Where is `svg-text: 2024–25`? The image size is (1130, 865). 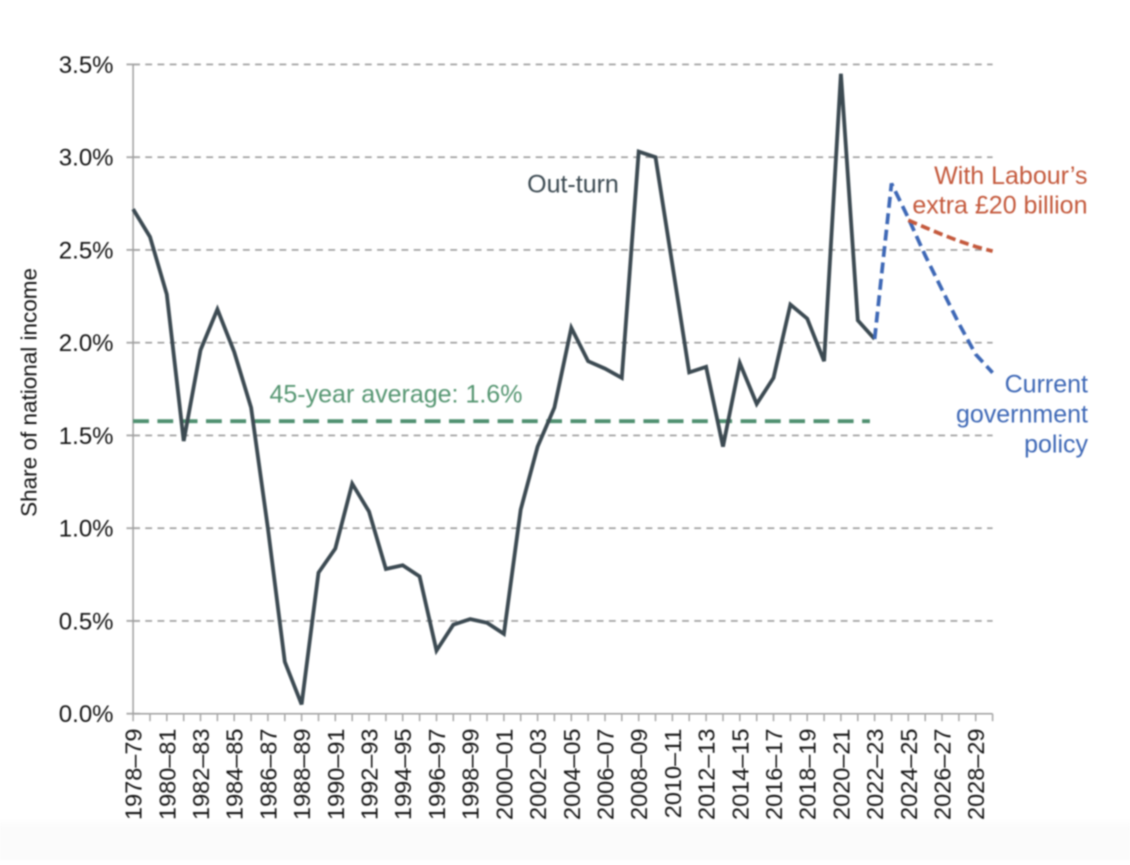
svg-text: 2024–25 is located at coordinates (909, 775).